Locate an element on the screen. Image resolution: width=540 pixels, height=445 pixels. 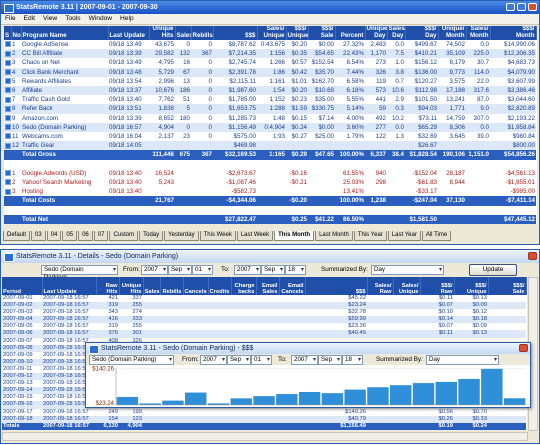
tab: Today is located at coordinates (151, 236).